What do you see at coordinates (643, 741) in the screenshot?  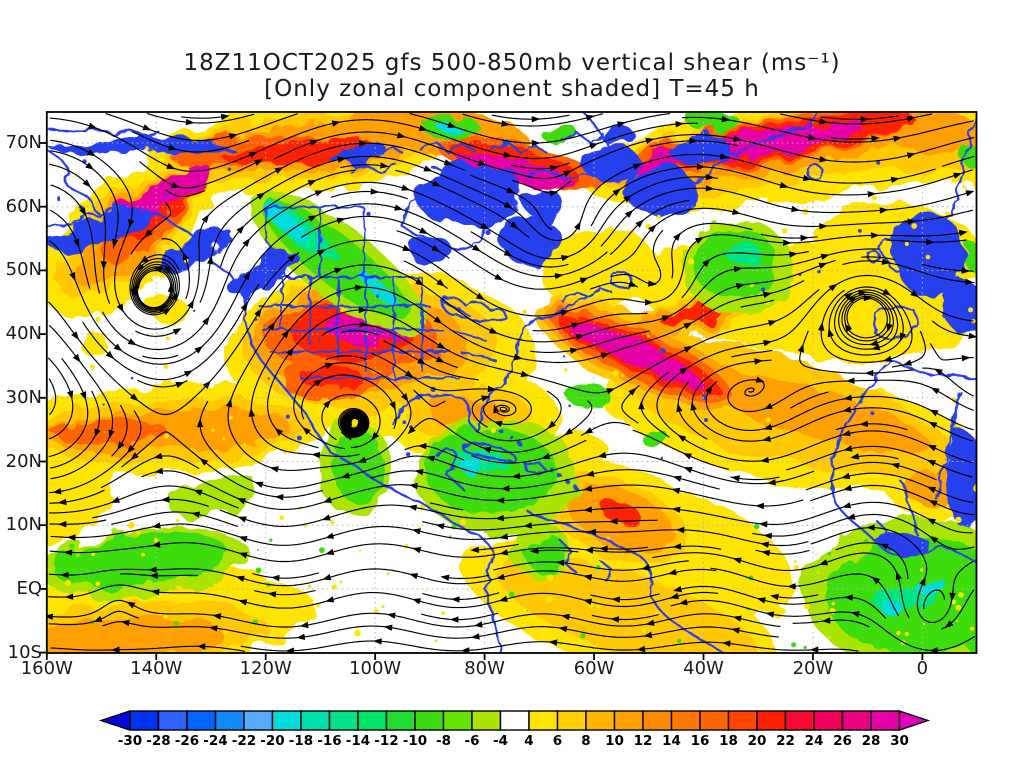 I see `colorbar-tick-label: 12` at bounding box center [643, 741].